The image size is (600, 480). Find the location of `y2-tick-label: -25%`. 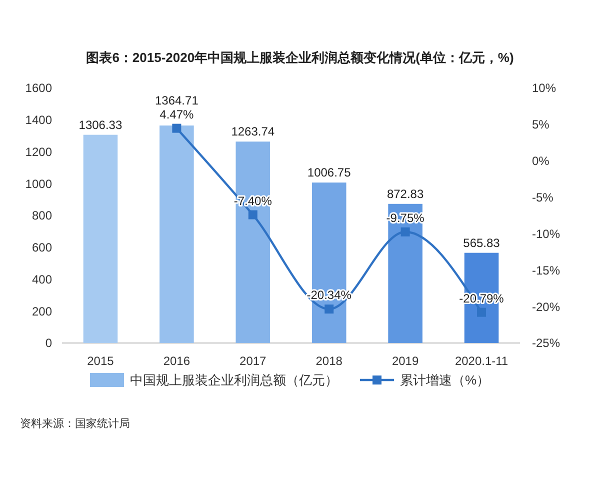

y2-tick-label: -25% is located at coordinates (546, 343).